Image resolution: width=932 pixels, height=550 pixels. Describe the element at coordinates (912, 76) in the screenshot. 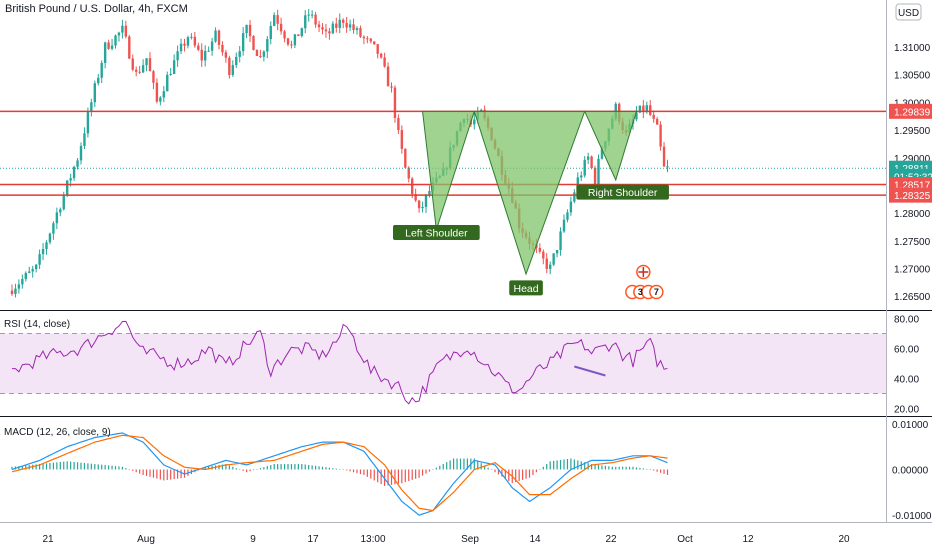

I see `price-tick-label: 1.30500` at that location.